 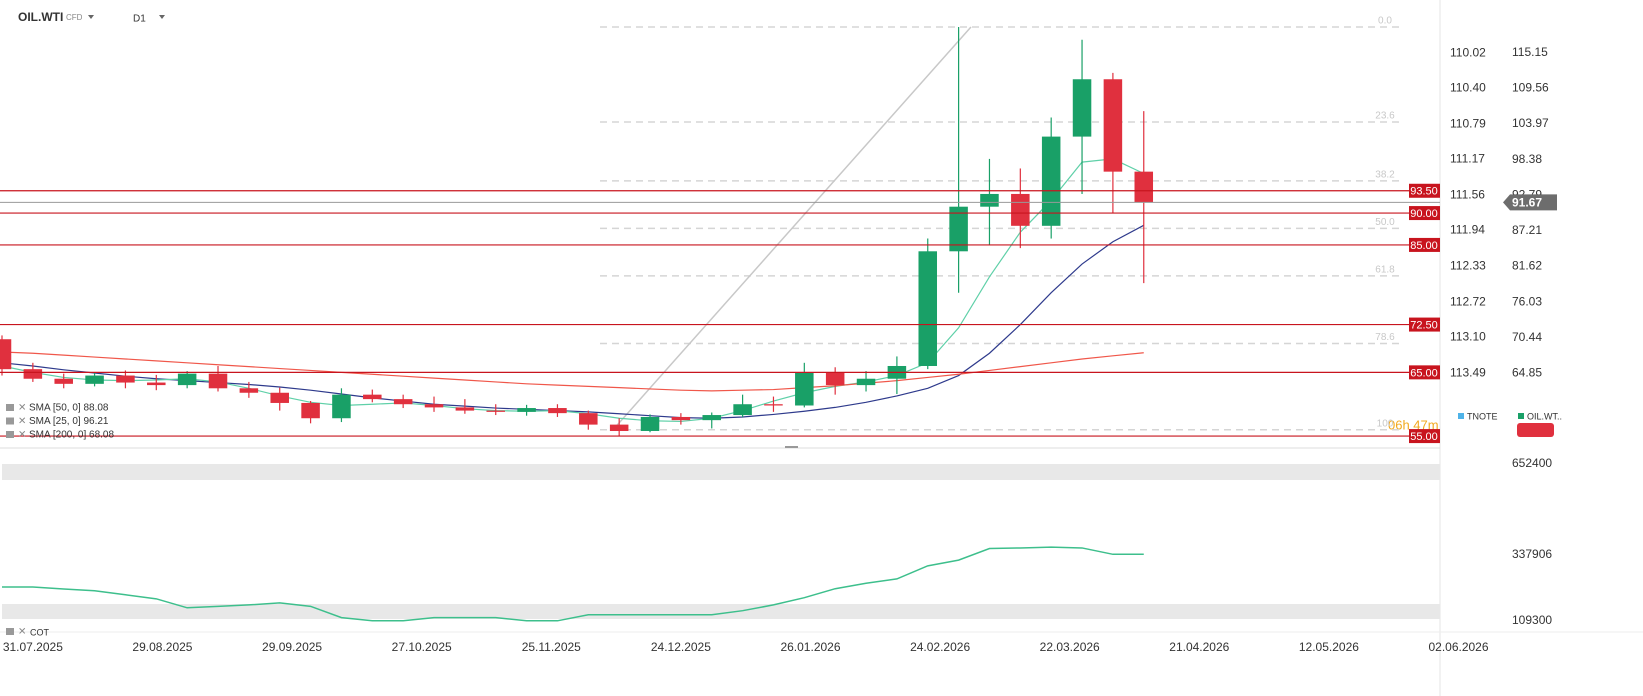 I want to click on compare-swatch, so click(x=1461, y=416).